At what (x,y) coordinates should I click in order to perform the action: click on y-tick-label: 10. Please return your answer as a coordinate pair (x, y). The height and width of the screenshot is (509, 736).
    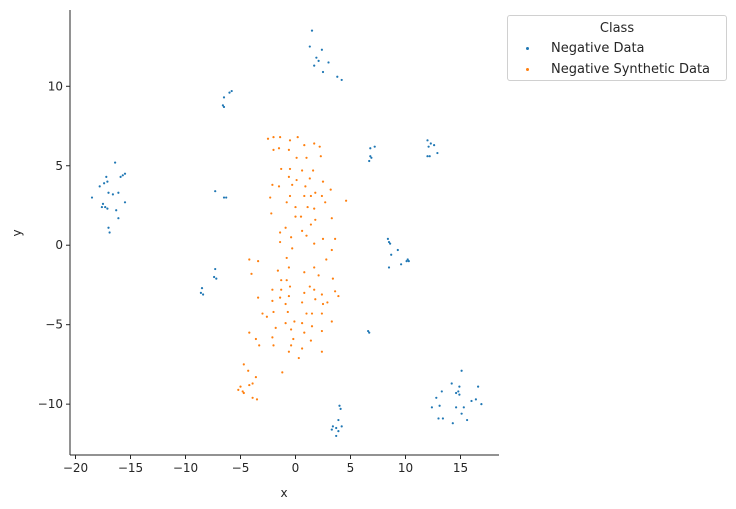
    Looking at the image, I should click on (55, 86).